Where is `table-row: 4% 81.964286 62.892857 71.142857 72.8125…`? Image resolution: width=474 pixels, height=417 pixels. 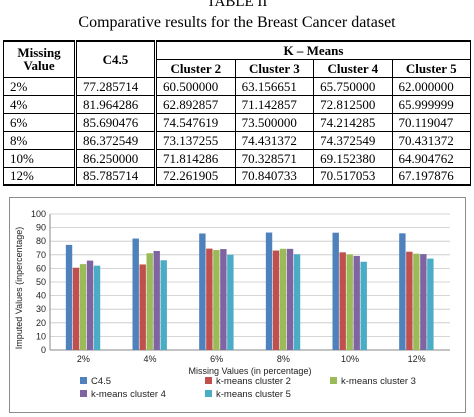
table-row: 4% 81.964286 62.892857 71.142857 72.8125… is located at coordinates (237, 104).